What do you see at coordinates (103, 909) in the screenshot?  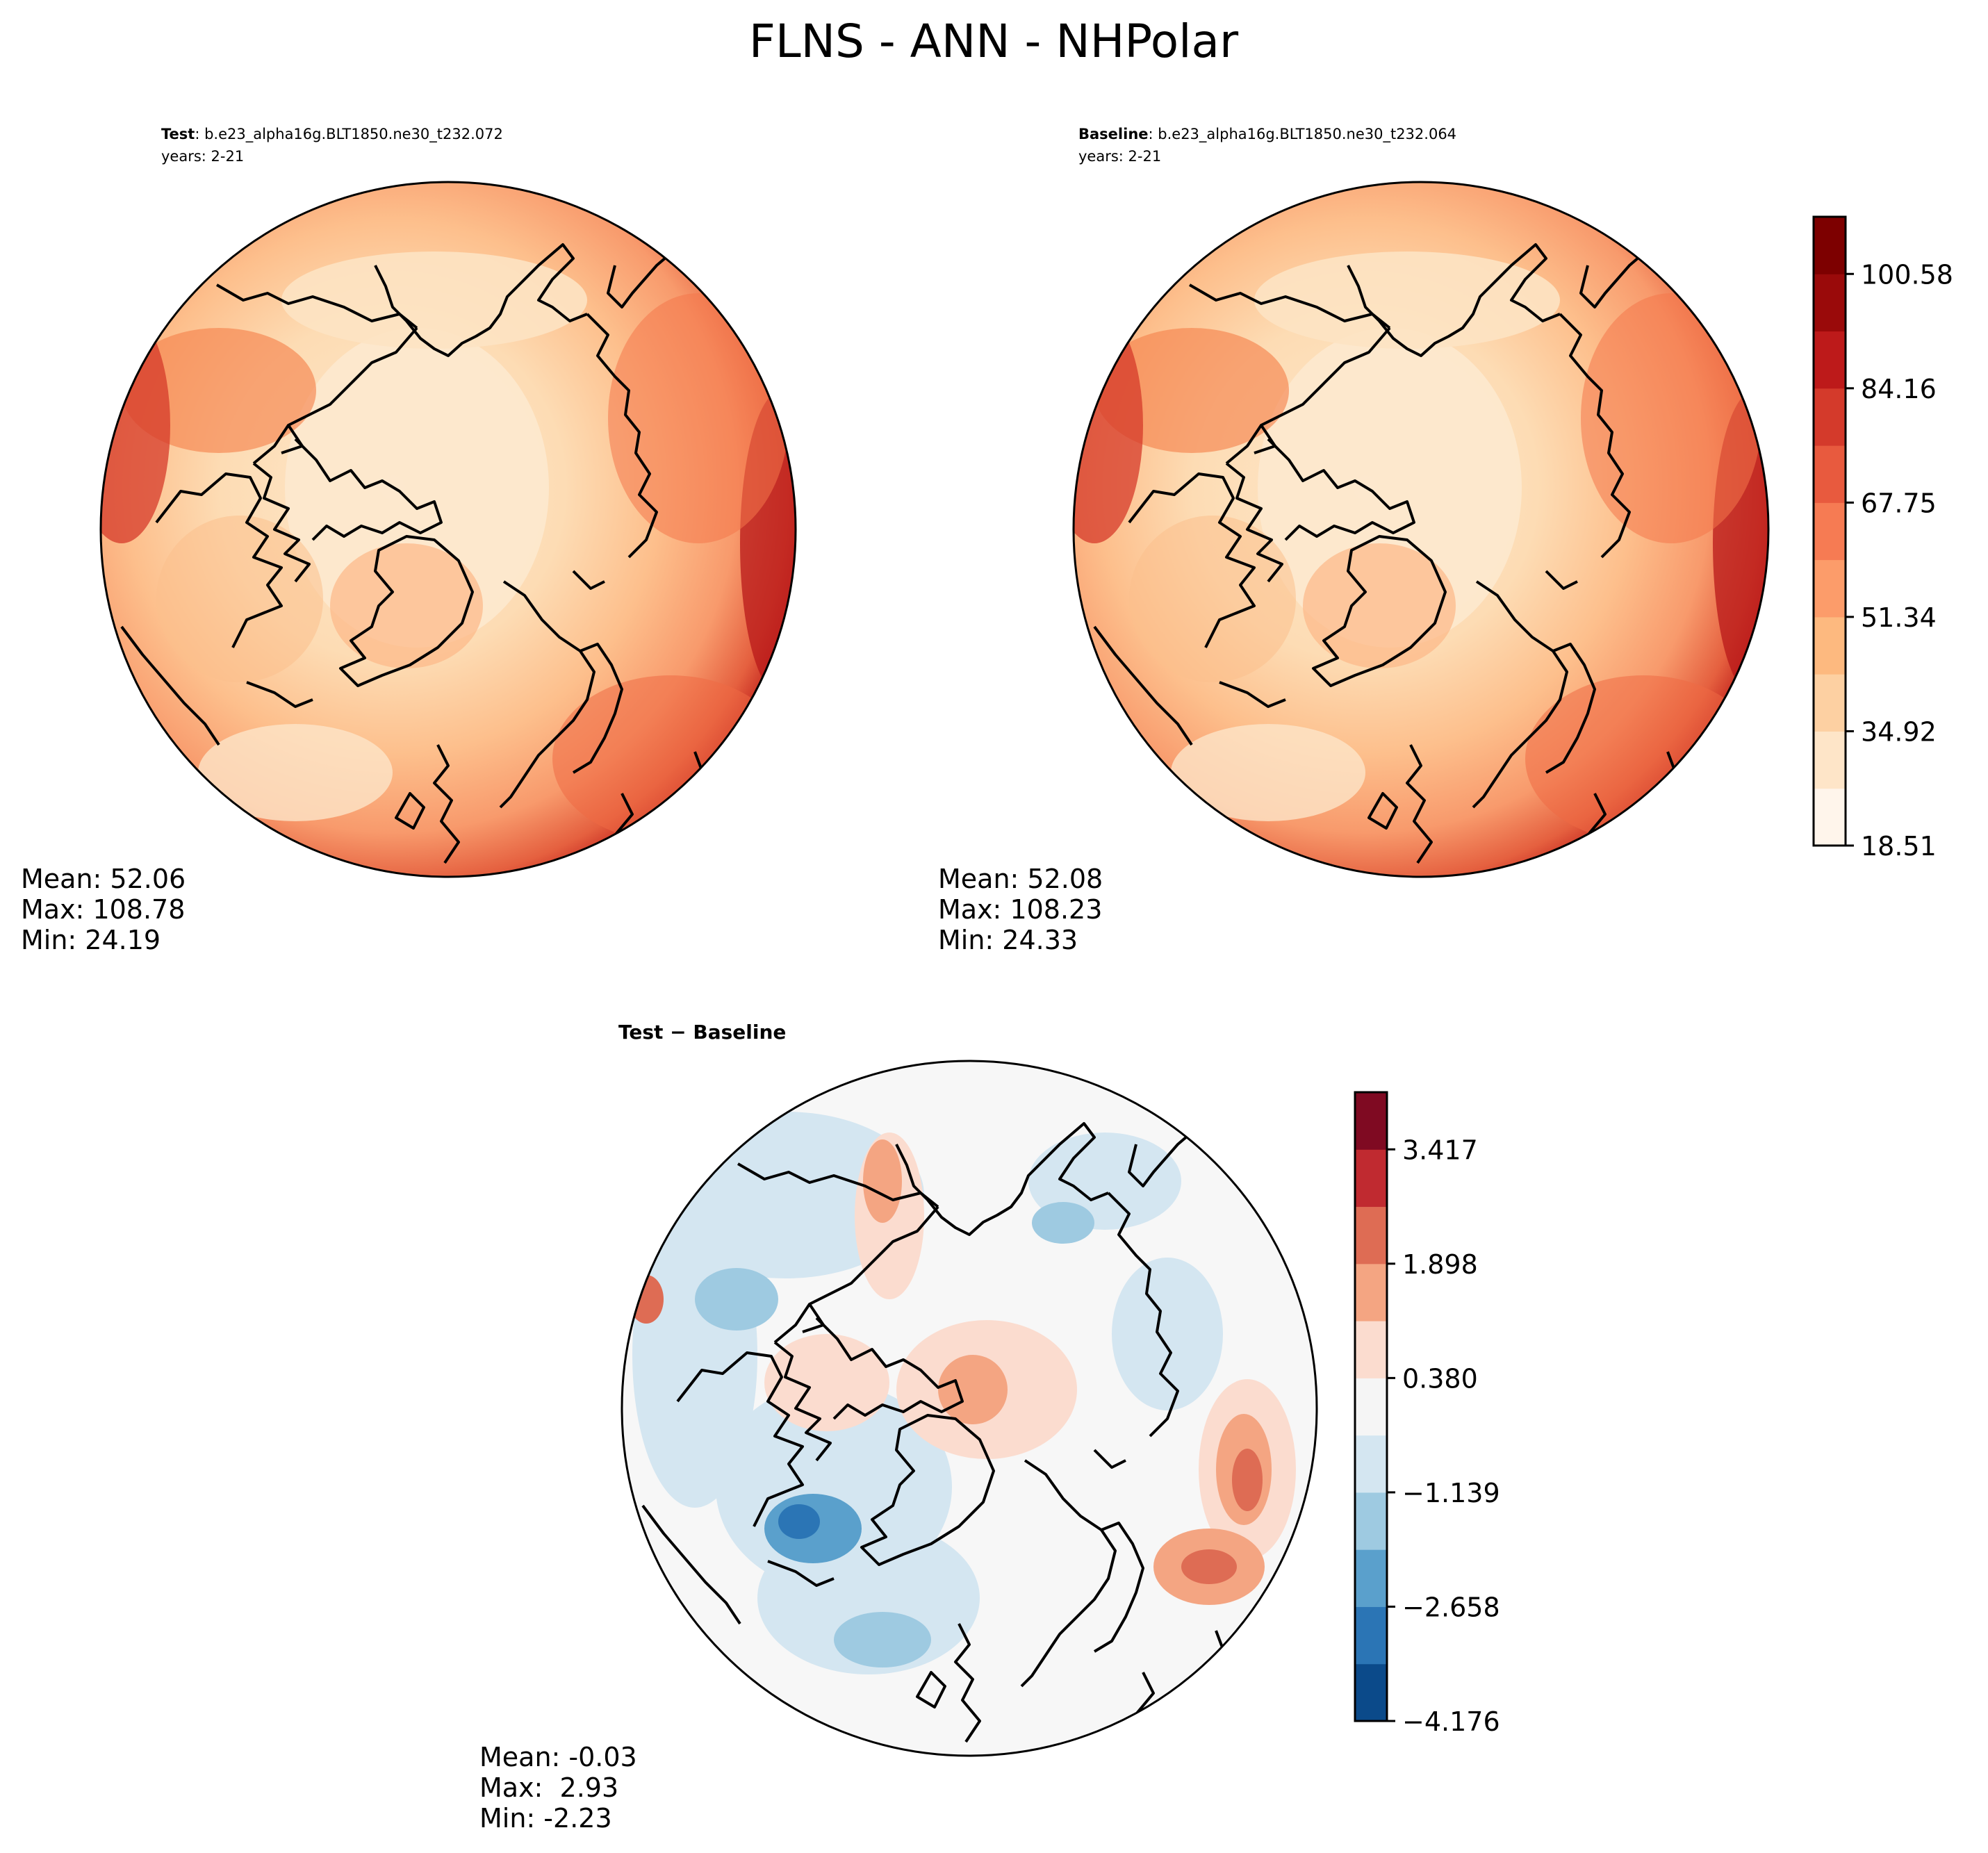 I see `test-max: Max: 108.78` at bounding box center [103, 909].